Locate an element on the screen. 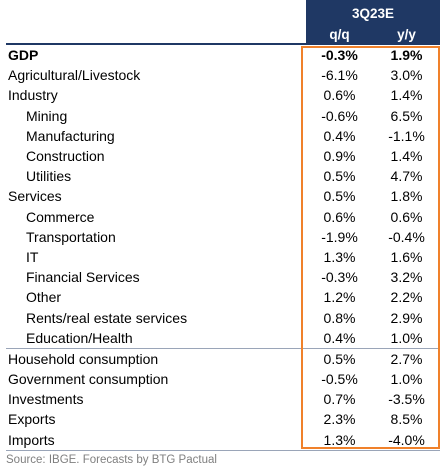 This screenshot has height=473, width=445. table-row-manufacturing: Manufacturing 0.4% -1.1% is located at coordinates (223, 136).